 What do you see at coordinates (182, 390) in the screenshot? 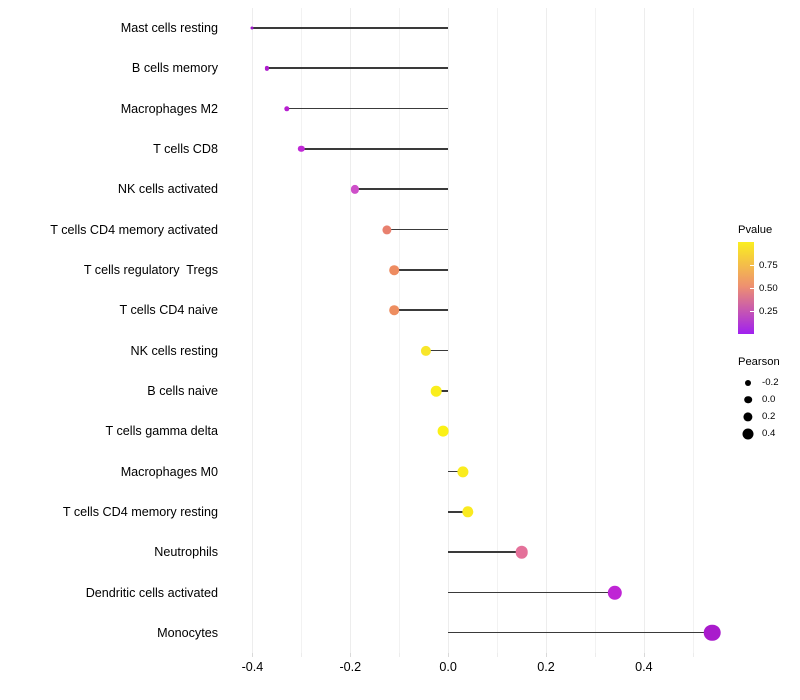
I see `y-axis-tick-label: B cells naive` at bounding box center [182, 390].